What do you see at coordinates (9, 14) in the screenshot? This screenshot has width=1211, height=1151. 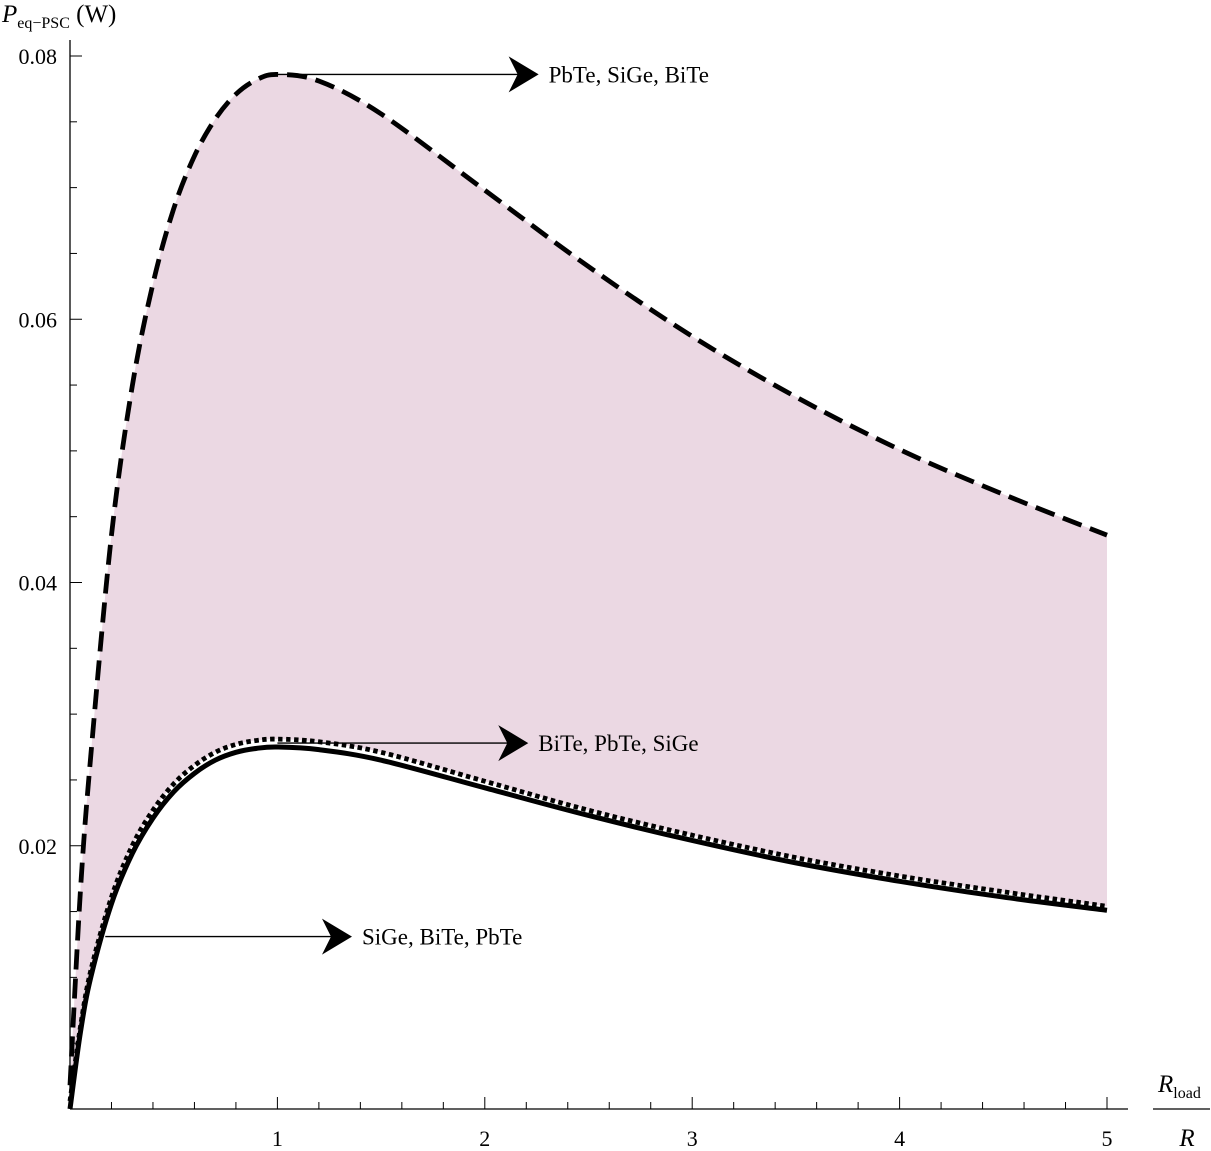 I see `y-axis-title-main: P` at bounding box center [9, 14].